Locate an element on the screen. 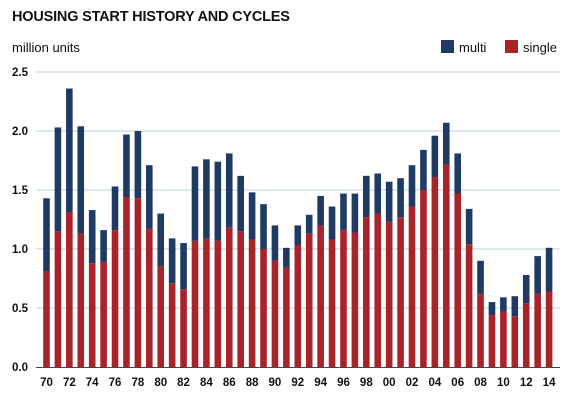 This screenshot has width=576, height=400. y-tick-label: 0.0 is located at coordinates (20, 368).